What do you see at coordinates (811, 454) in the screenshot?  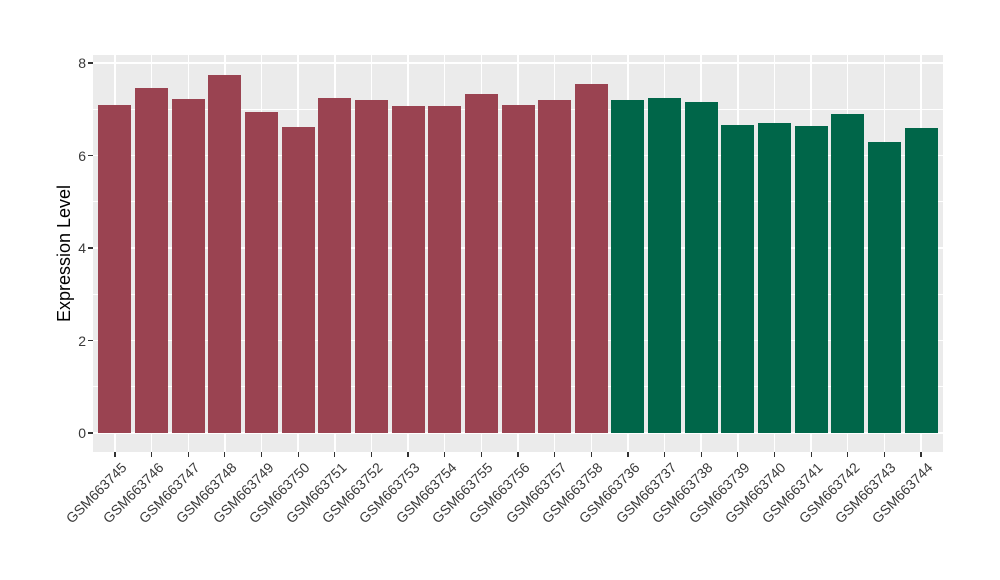 I see `x-tick-GSM663741` at bounding box center [811, 454].